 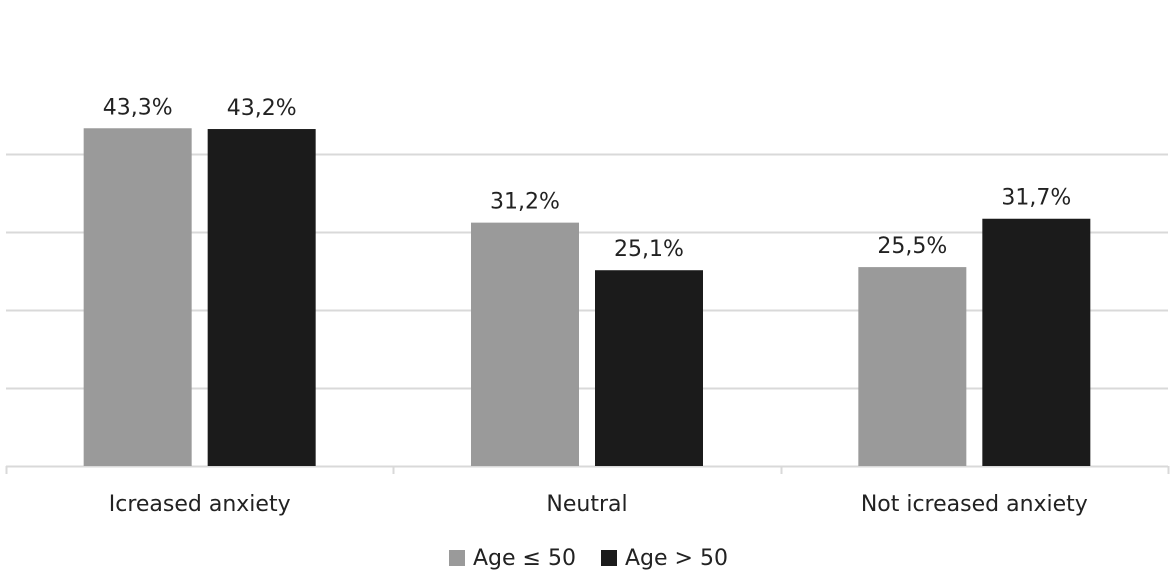 What do you see at coordinates (586, 504) in the screenshot?
I see `x-tick-label: Neutral` at bounding box center [586, 504].